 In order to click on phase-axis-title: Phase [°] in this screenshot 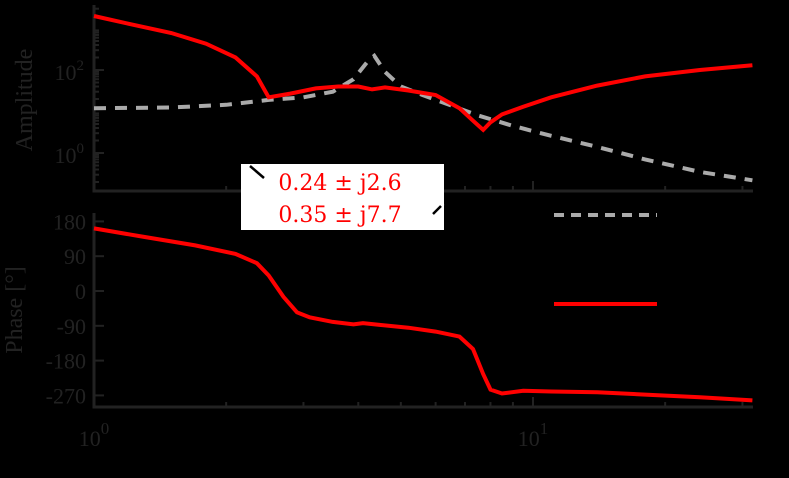, I will do `click(15, 310)`.